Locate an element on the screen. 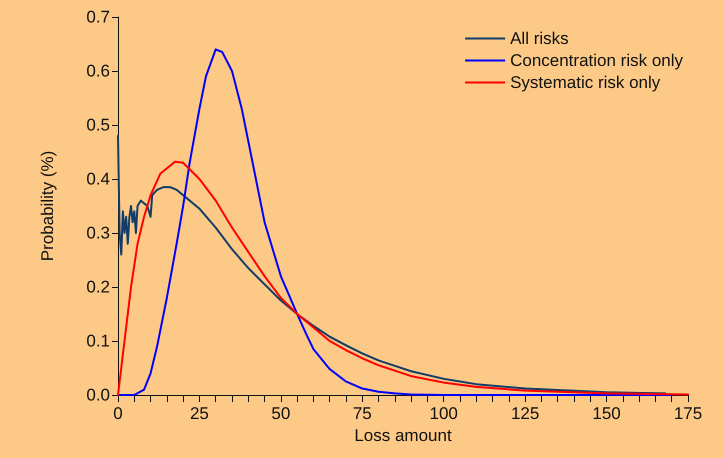  legend-label: Systematic risk only is located at coordinates (585, 82).